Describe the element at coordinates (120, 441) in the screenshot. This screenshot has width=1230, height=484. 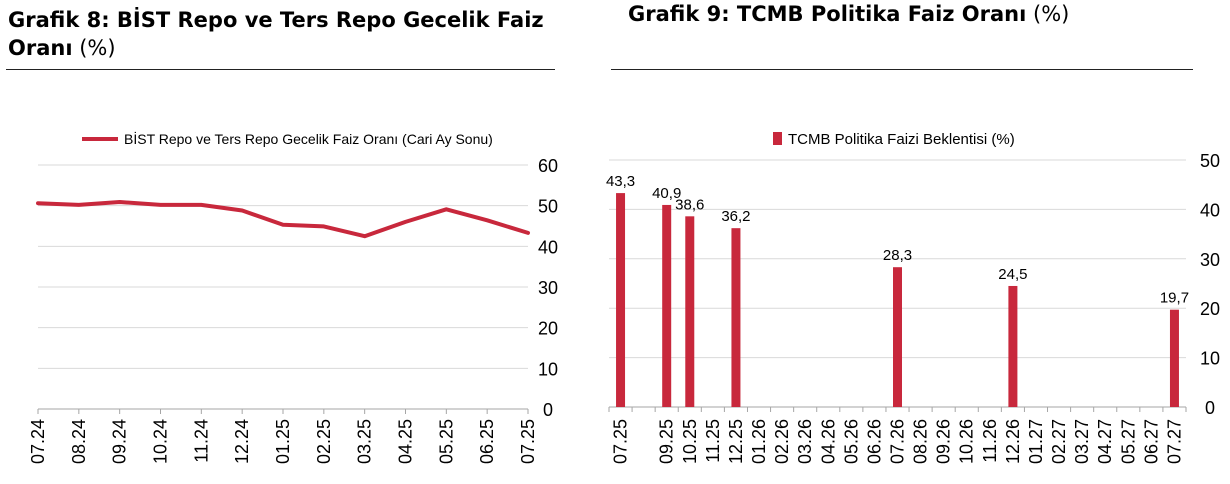
I see `x-tick-label: 09.24` at that location.